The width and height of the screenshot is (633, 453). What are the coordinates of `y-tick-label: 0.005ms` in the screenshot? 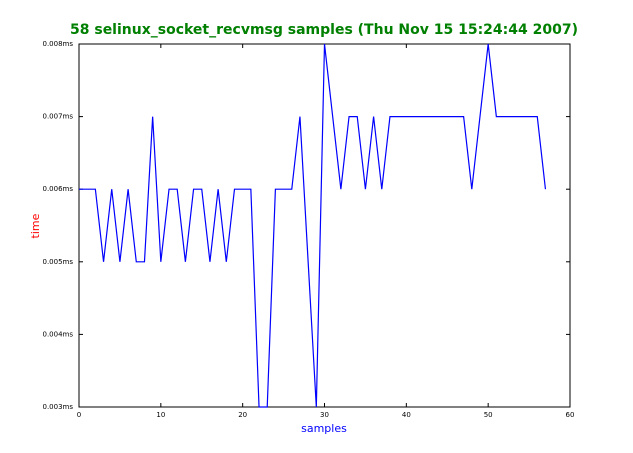 It's located at (57, 262).